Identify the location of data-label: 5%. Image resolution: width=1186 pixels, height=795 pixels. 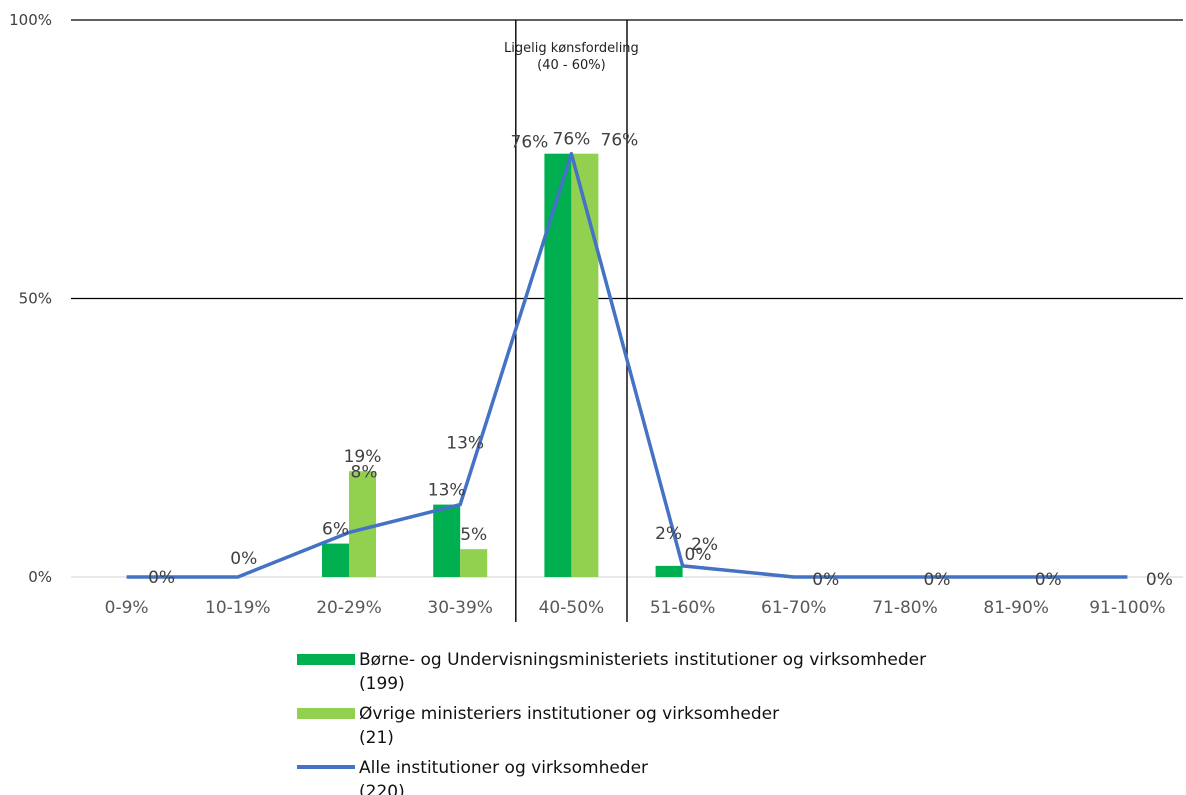
(473, 535).